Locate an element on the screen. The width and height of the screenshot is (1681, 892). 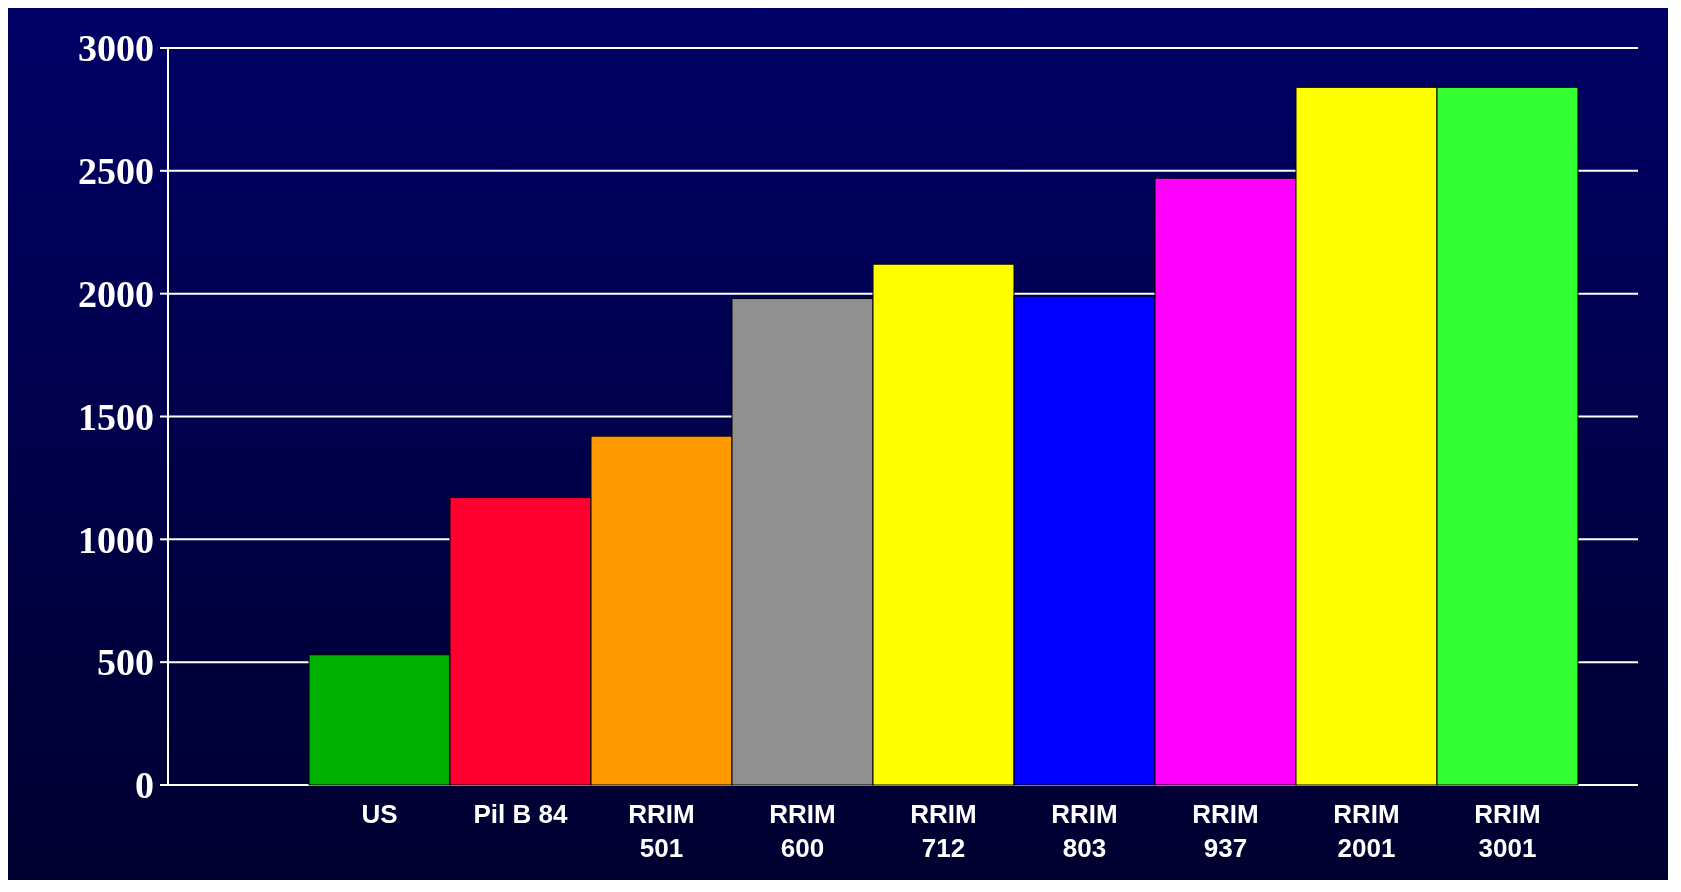
y-tick-label: 1000 is located at coordinates (116, 539).